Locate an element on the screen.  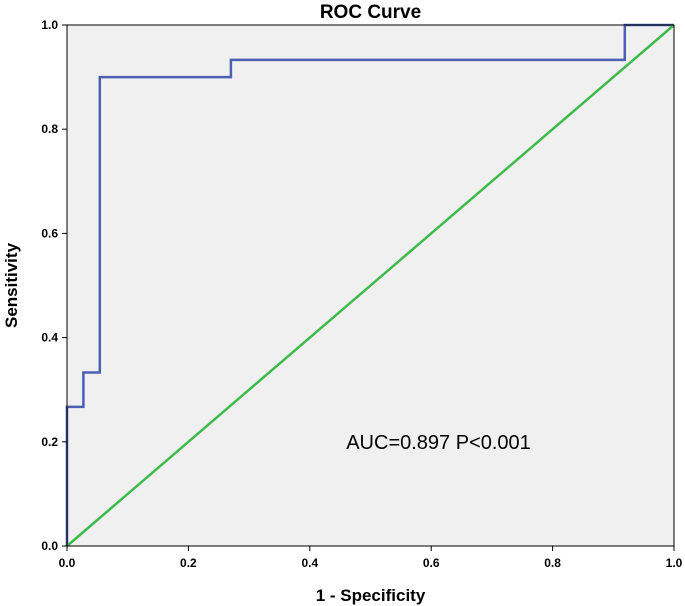
y-tick-label: 0.2 is located at coordinates (49, 442).